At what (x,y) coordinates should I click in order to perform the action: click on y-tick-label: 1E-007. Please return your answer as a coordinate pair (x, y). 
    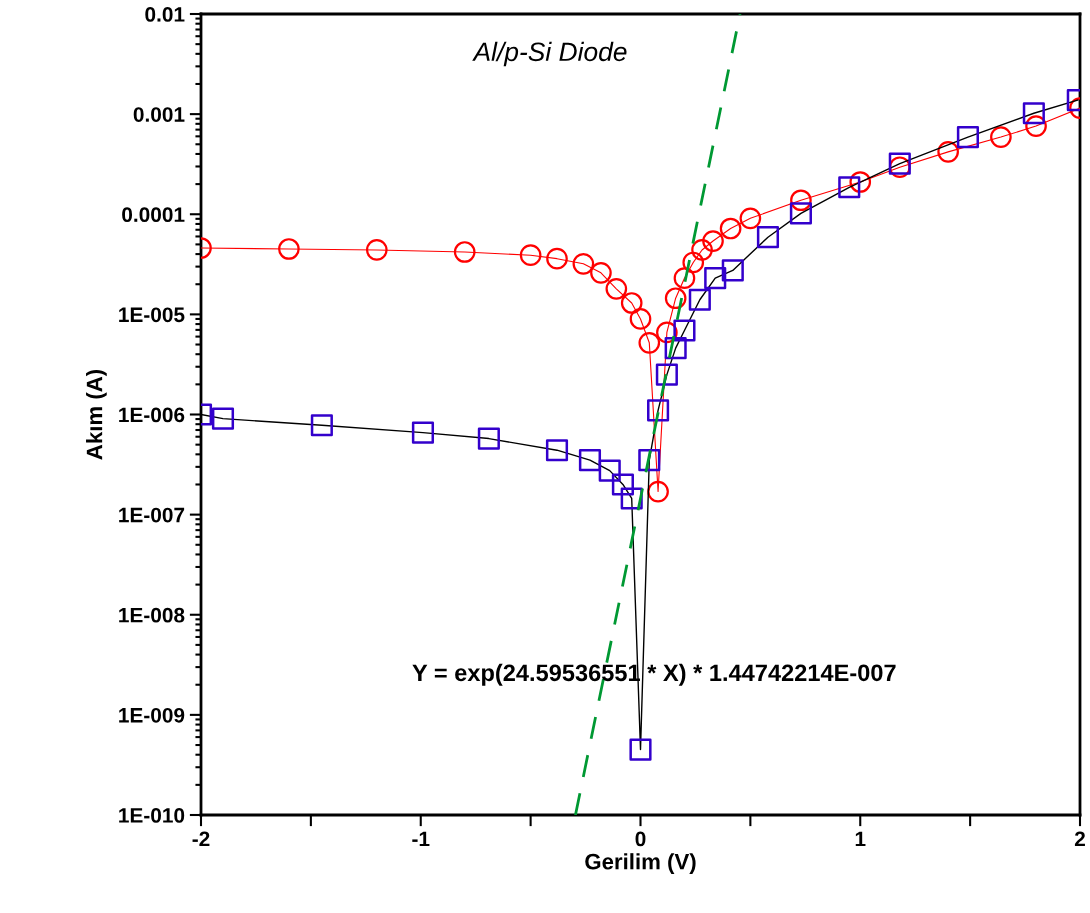
    Looking at the image, I should click on (152, 515).